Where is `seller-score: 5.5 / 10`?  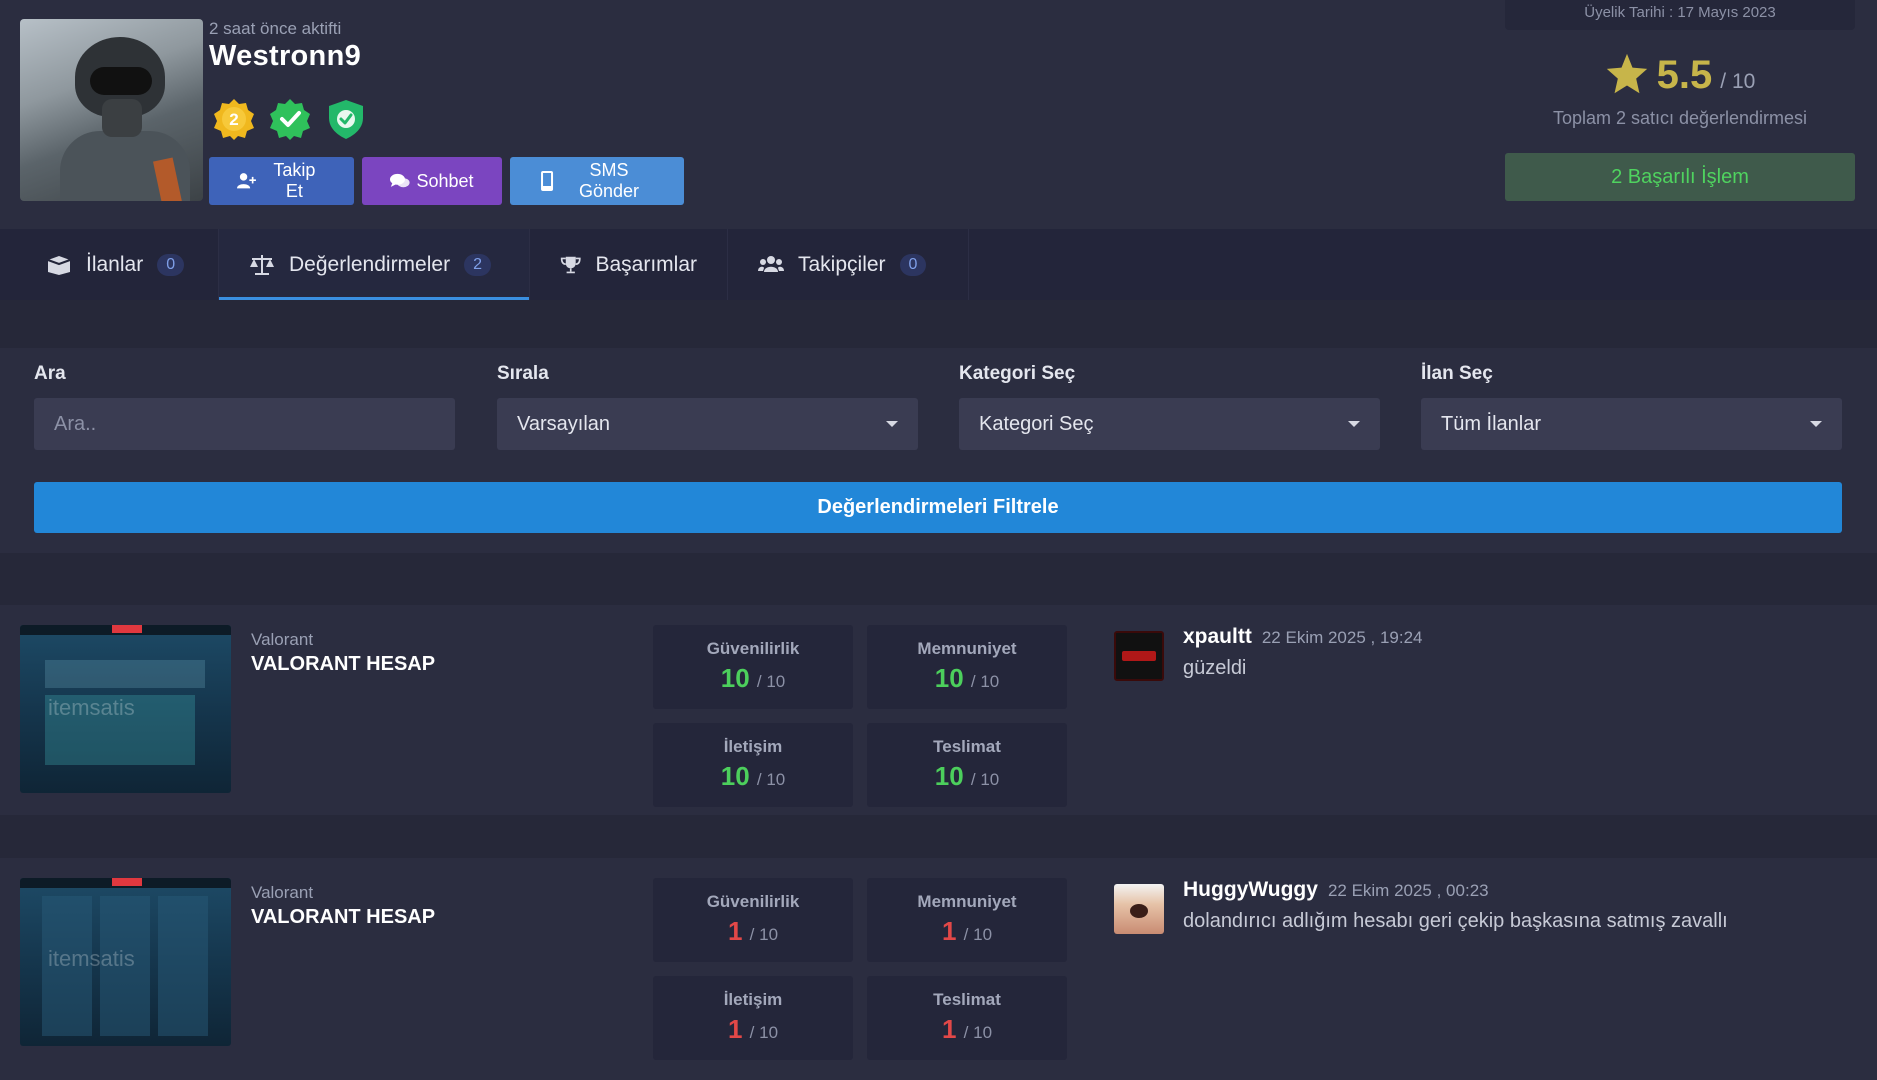
seller-score: 5.5 / 10 is located at coordinates (1680, 71).